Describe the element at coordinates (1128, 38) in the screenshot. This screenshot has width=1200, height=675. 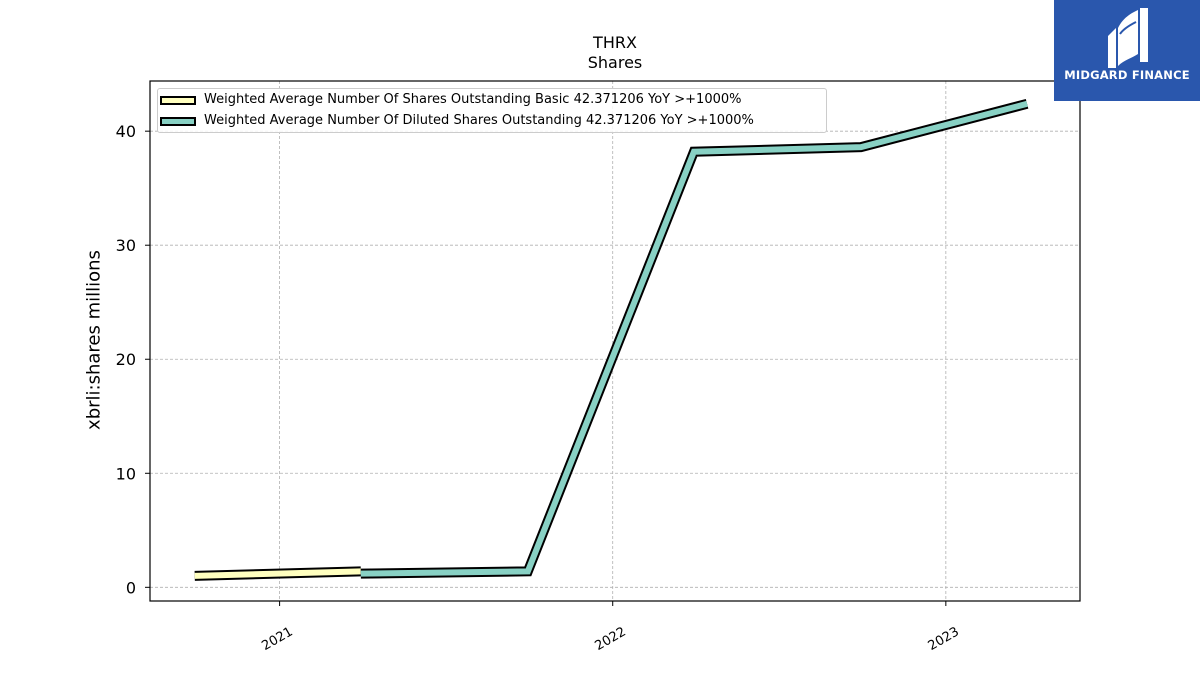
I see `logo-mark-icon` at that location.